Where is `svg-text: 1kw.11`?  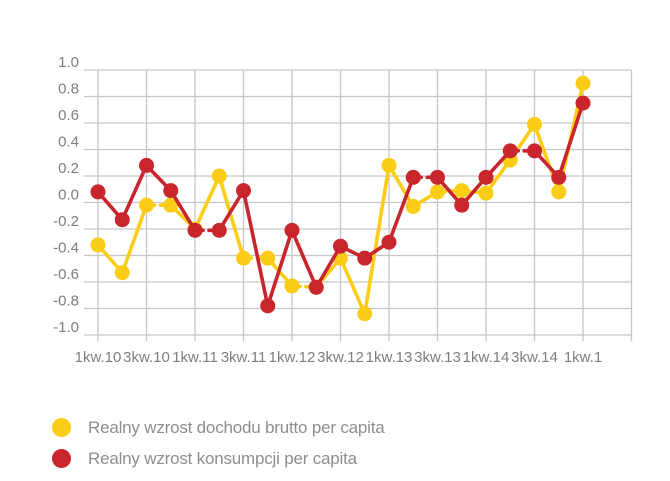
svg-text: 1kw.11 is located at coordinates (195, 357).